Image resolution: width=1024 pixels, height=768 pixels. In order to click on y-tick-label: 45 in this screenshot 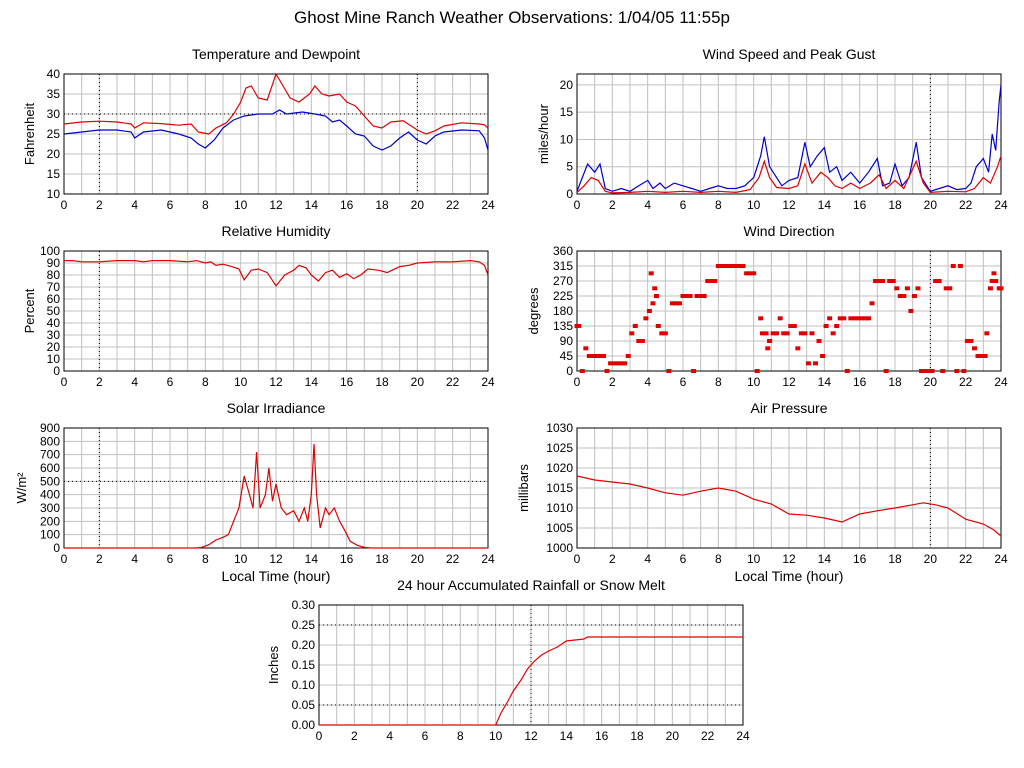, I will do `click(567, 356)`.